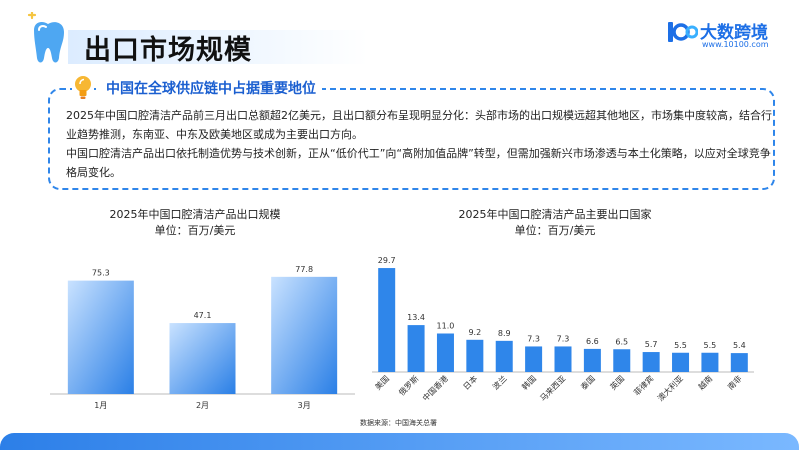 This screenshot has width=799, height=450. Describe the element at coordinates (644, 385) in the screenshot. I see `chart2-category-label: 菲律宾` at that location.